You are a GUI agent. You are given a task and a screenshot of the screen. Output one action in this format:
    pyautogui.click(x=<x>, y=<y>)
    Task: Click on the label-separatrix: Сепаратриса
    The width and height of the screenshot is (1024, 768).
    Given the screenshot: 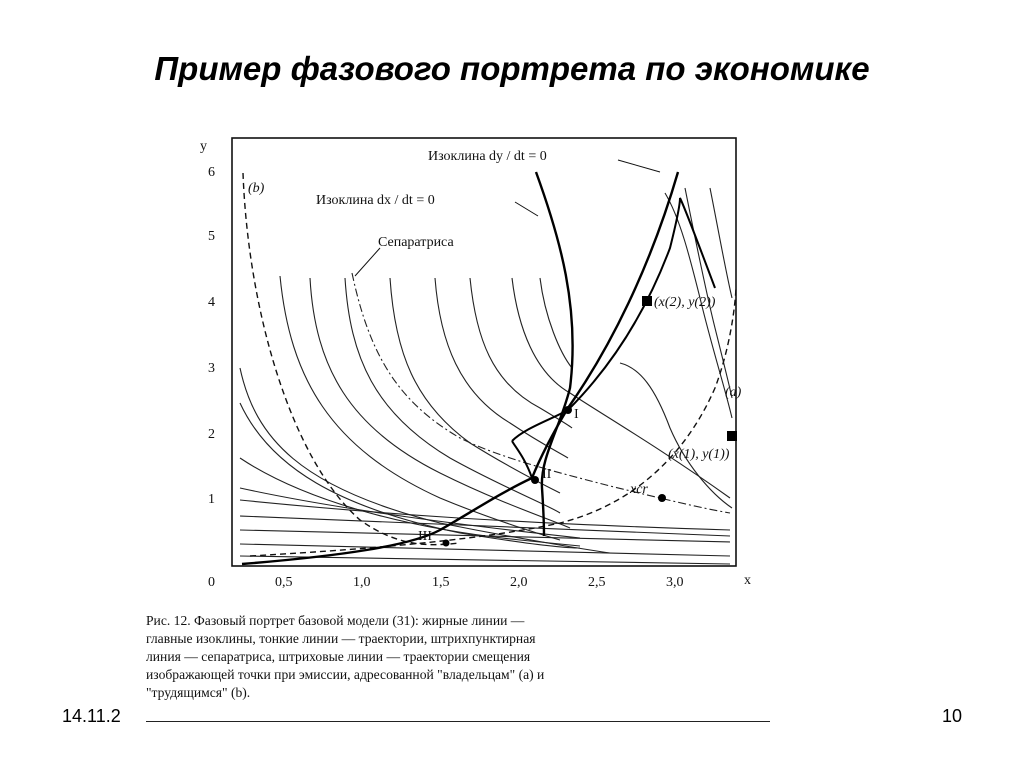 What is the action you would take?
    pyautogui.click(x=416, y=242)
    